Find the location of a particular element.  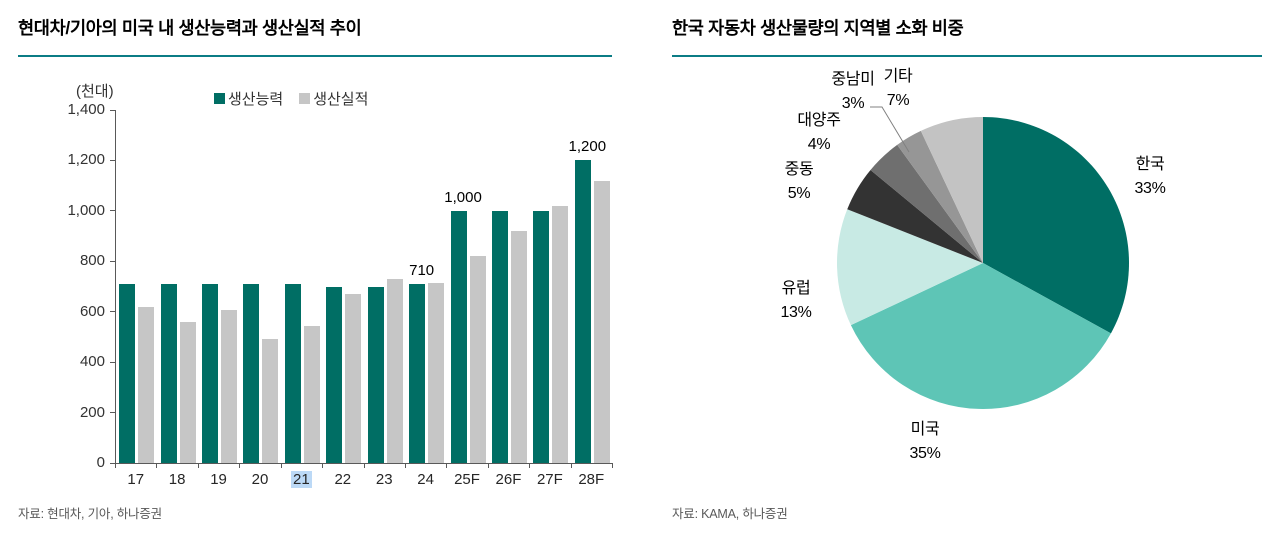

actual-bar-25F is located at coordinates (477, 359).